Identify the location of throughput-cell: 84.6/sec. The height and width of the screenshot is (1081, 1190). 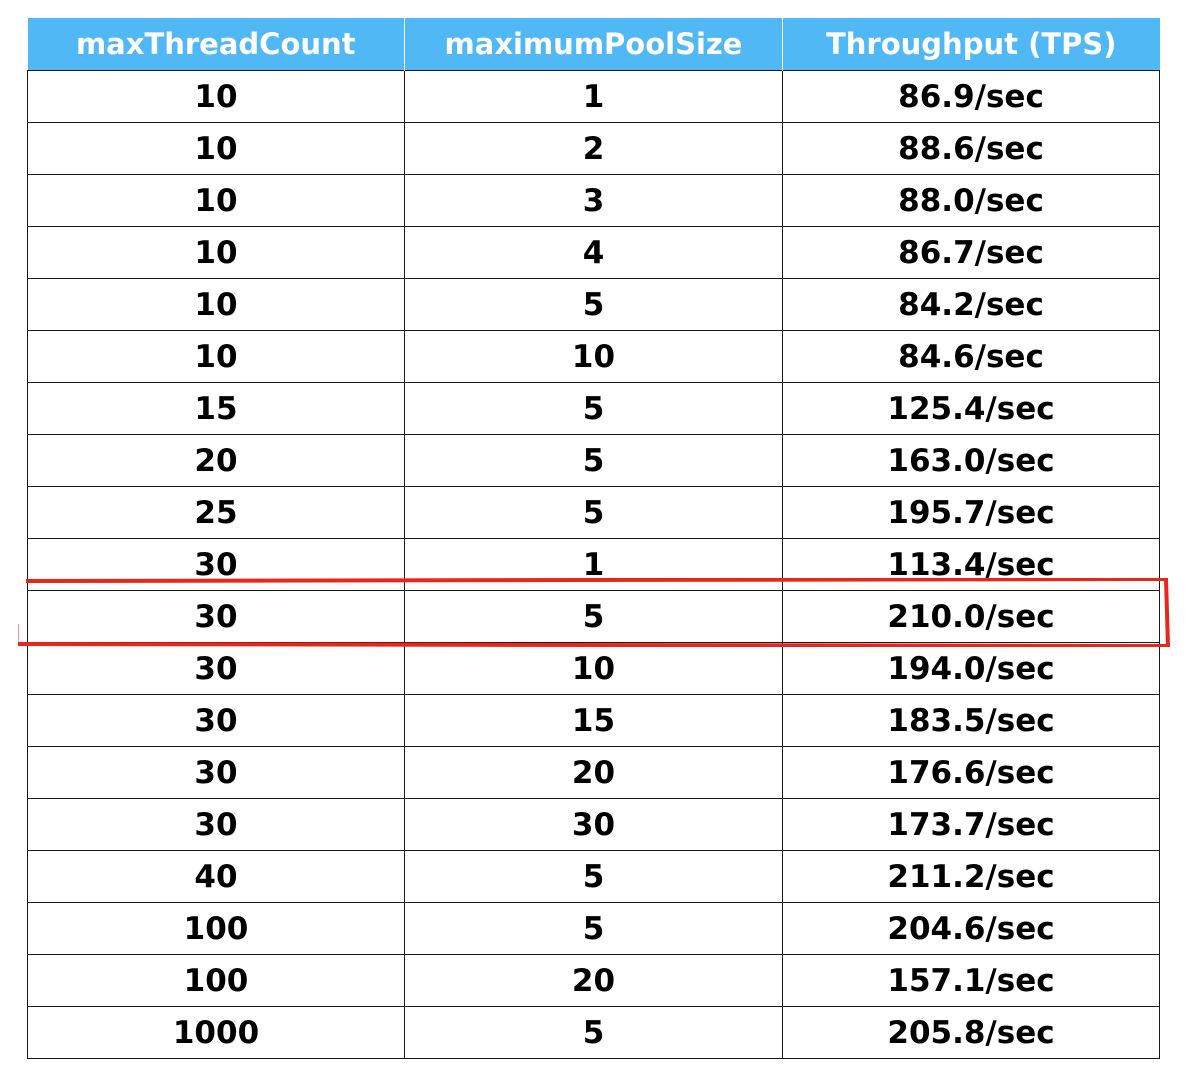
(971, 356).